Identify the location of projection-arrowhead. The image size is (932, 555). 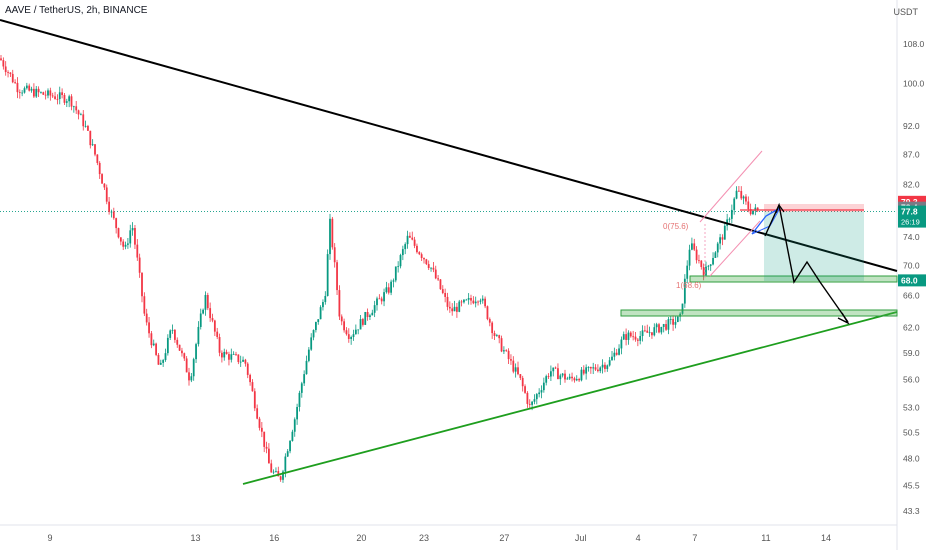
(843, 318).